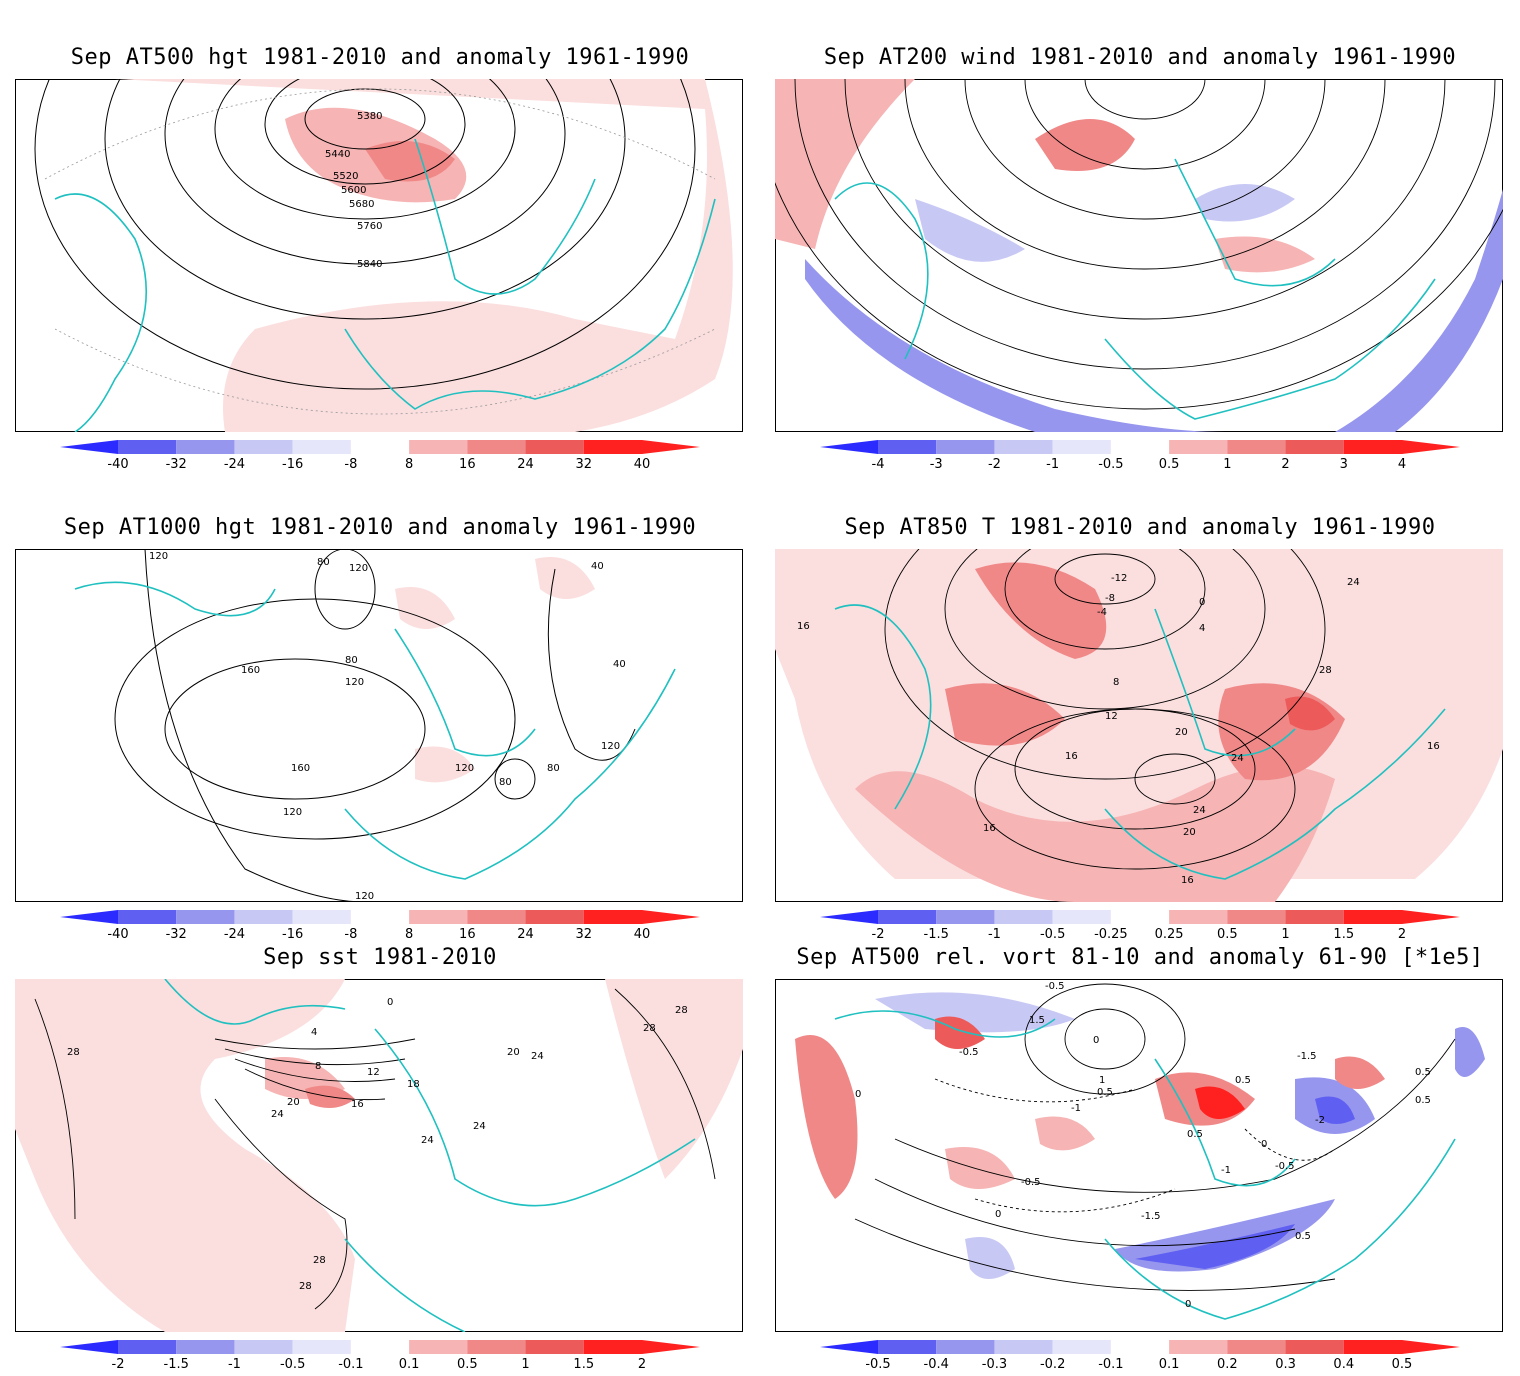 This screenshot has height=1376, width=1520. I want to click on contour-label: 1, so click(1102, 1080).